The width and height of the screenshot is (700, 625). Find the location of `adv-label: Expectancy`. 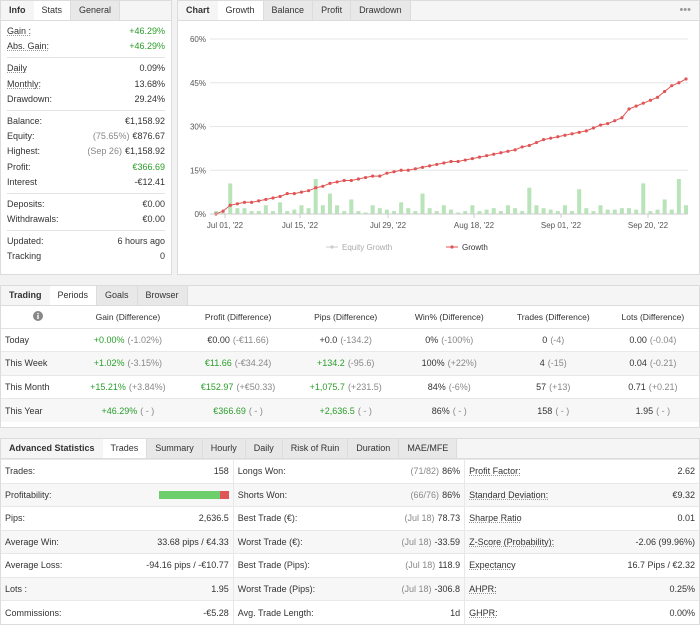

adv-label: Expectancy is located at coordinates (529, 565).